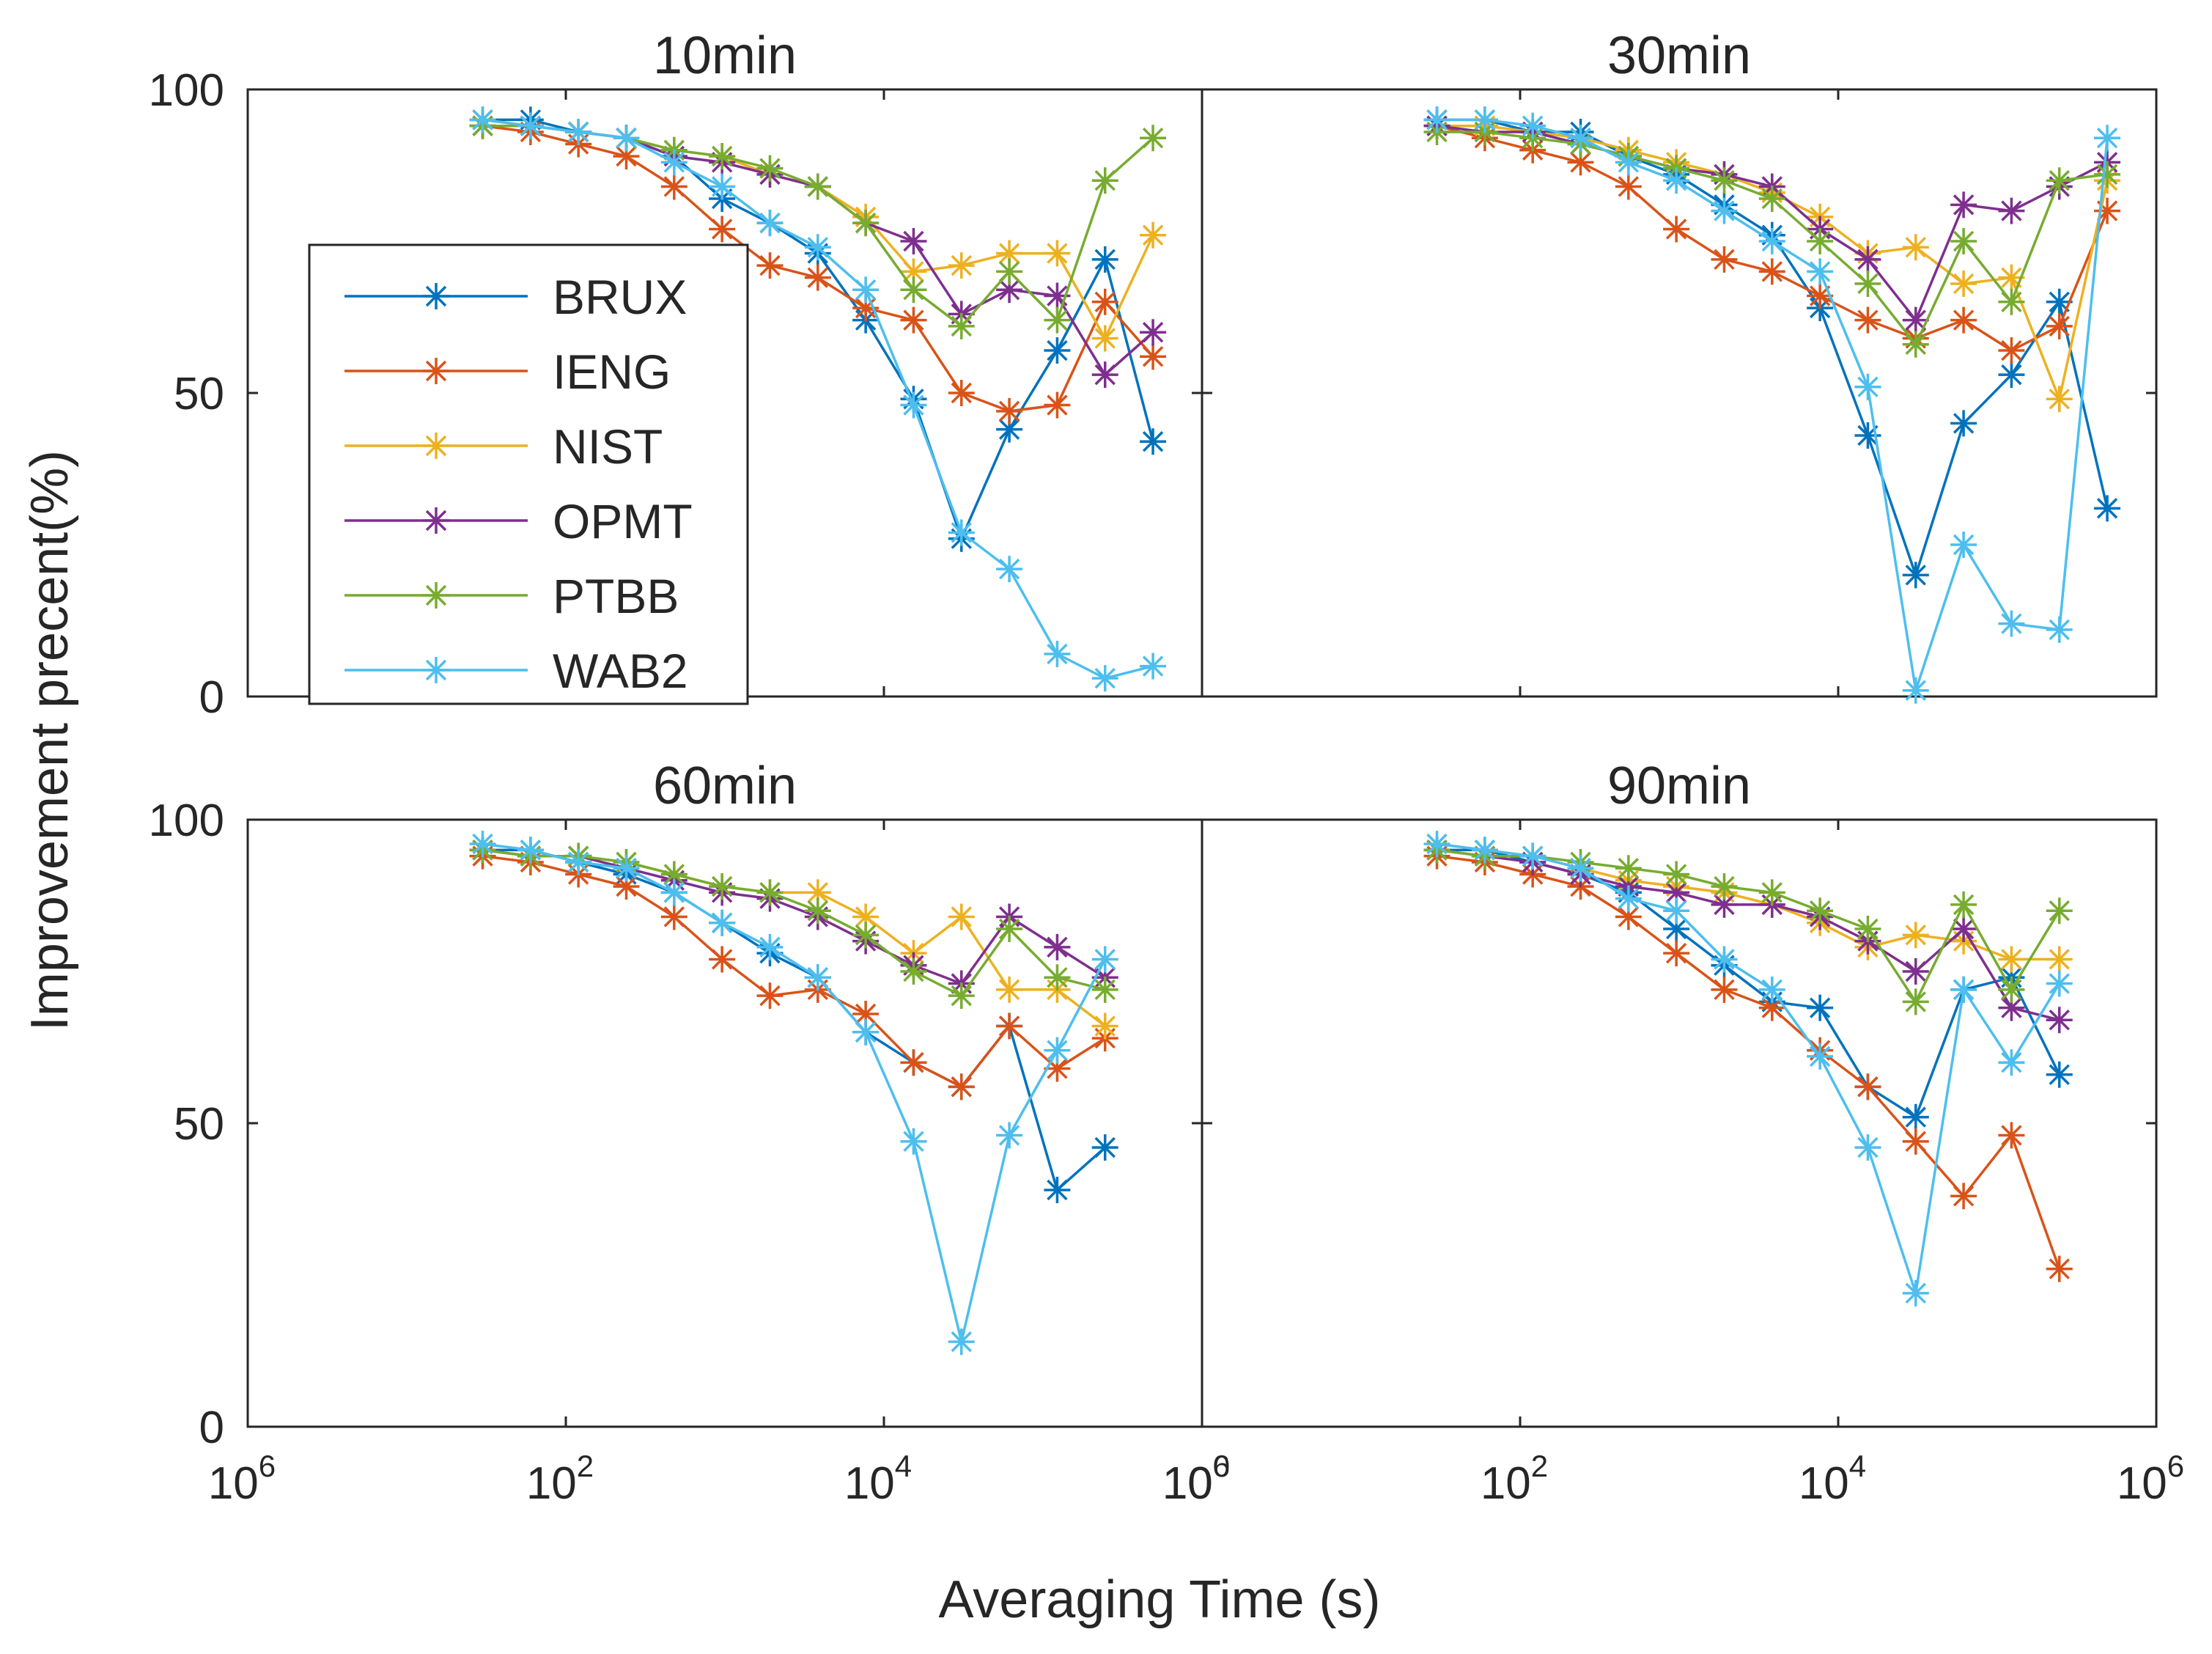  What do you see at coordinates (620, 297) in the screenshot?
I see `legend-label: BRUX` at bounding box center [620, 297].